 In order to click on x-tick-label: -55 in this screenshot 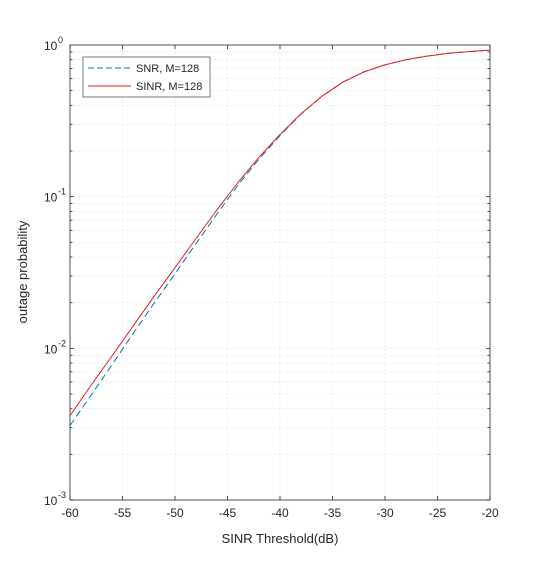, I will do `click(123, 513)`.